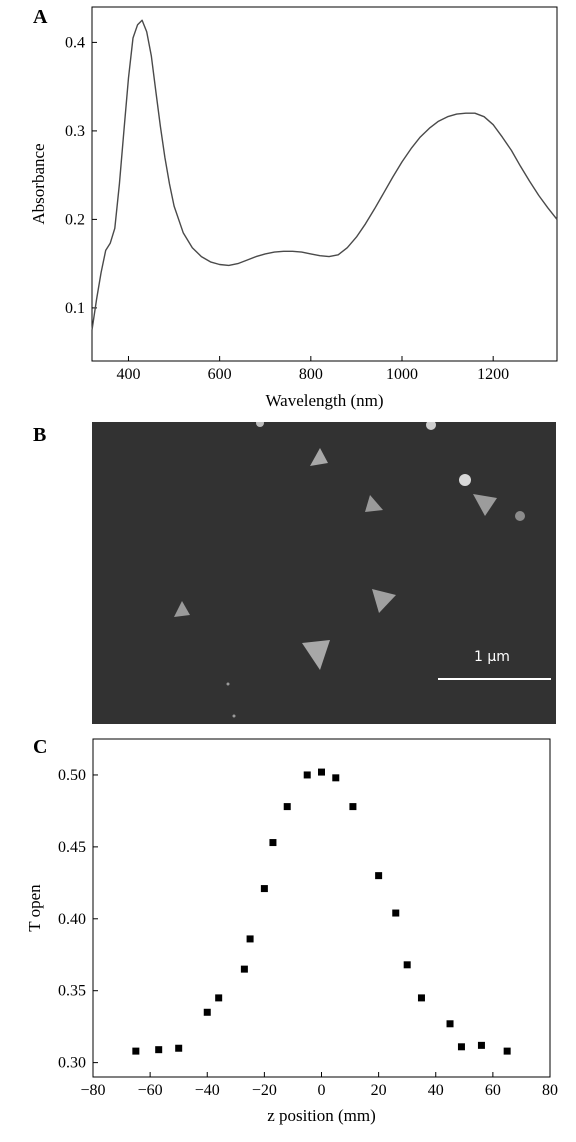 This screenshot has height=1142, width=576. Describe the element at coordinates (493, 374) in the screenshot. I see `x-tick-label: 1200` at that location.